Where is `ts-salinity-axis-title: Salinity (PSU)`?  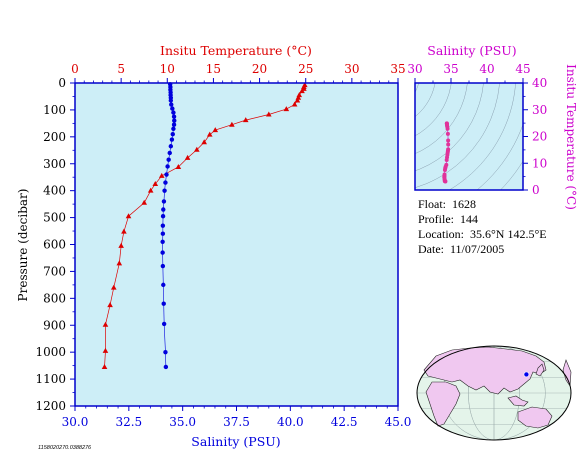 ts-salinity-axis-title: Salinity (PSU) is located at coordinates (471, 50).